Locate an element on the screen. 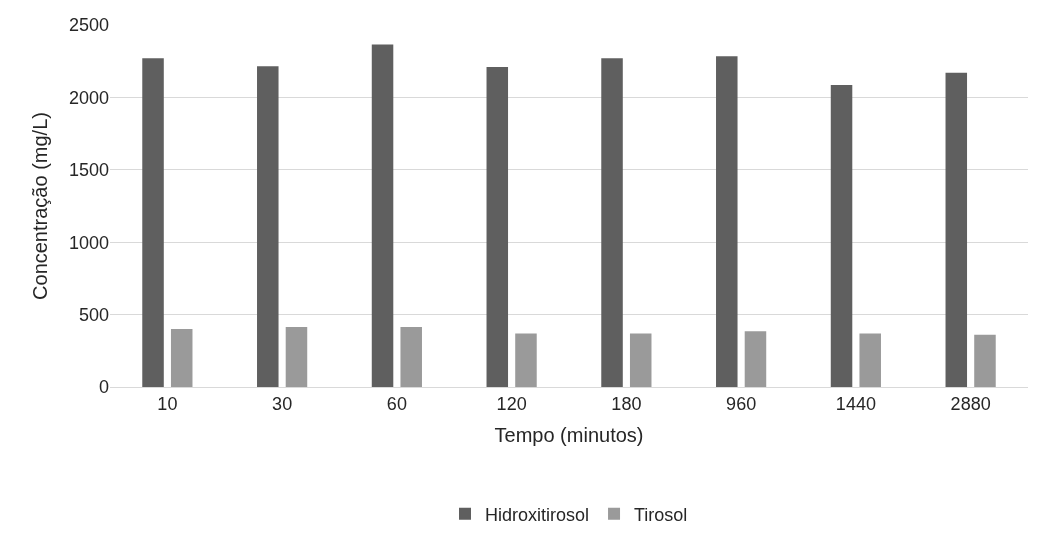 This screenshot has width=1048, height=544. y-tick-label: 2000 is located at coordinates (88, 97).